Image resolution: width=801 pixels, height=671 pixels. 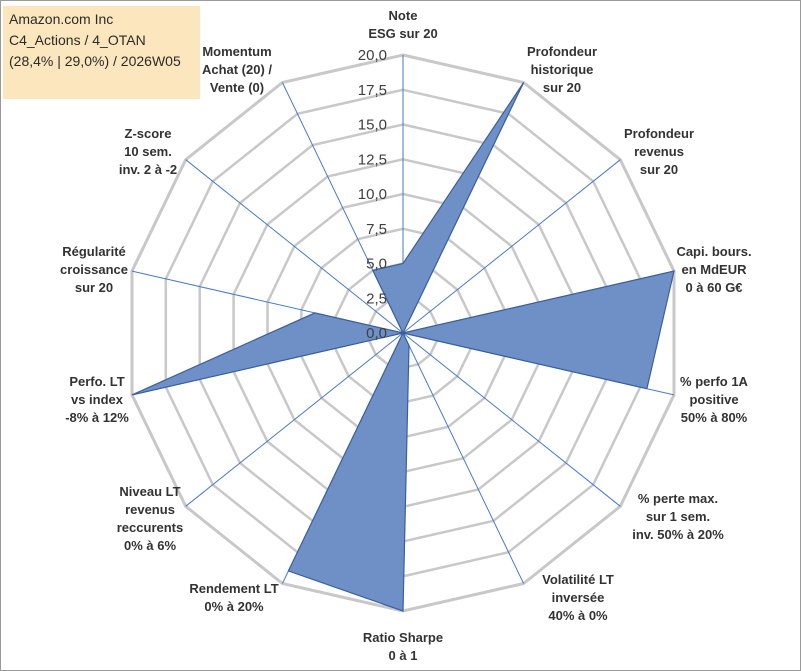 I want to click on axis-label-9: revenus, so click(x=150, y=509).